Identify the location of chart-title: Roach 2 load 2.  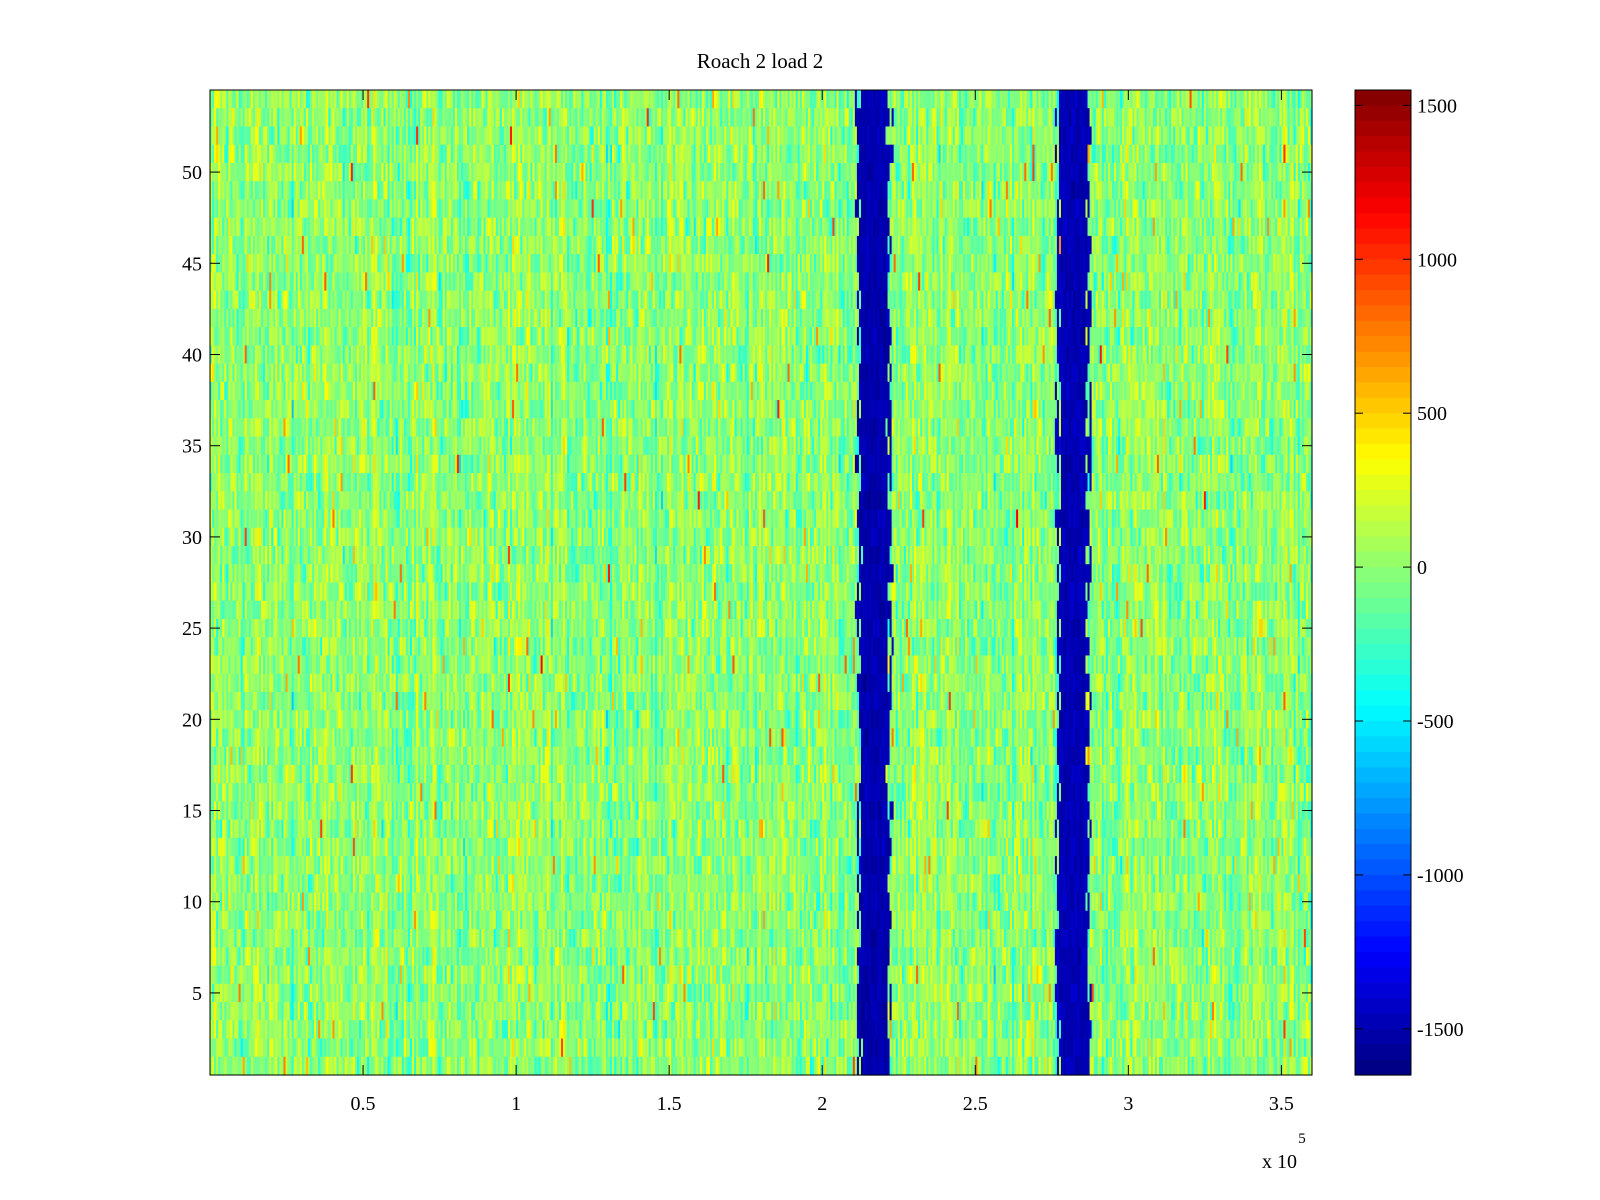
(760, 61).